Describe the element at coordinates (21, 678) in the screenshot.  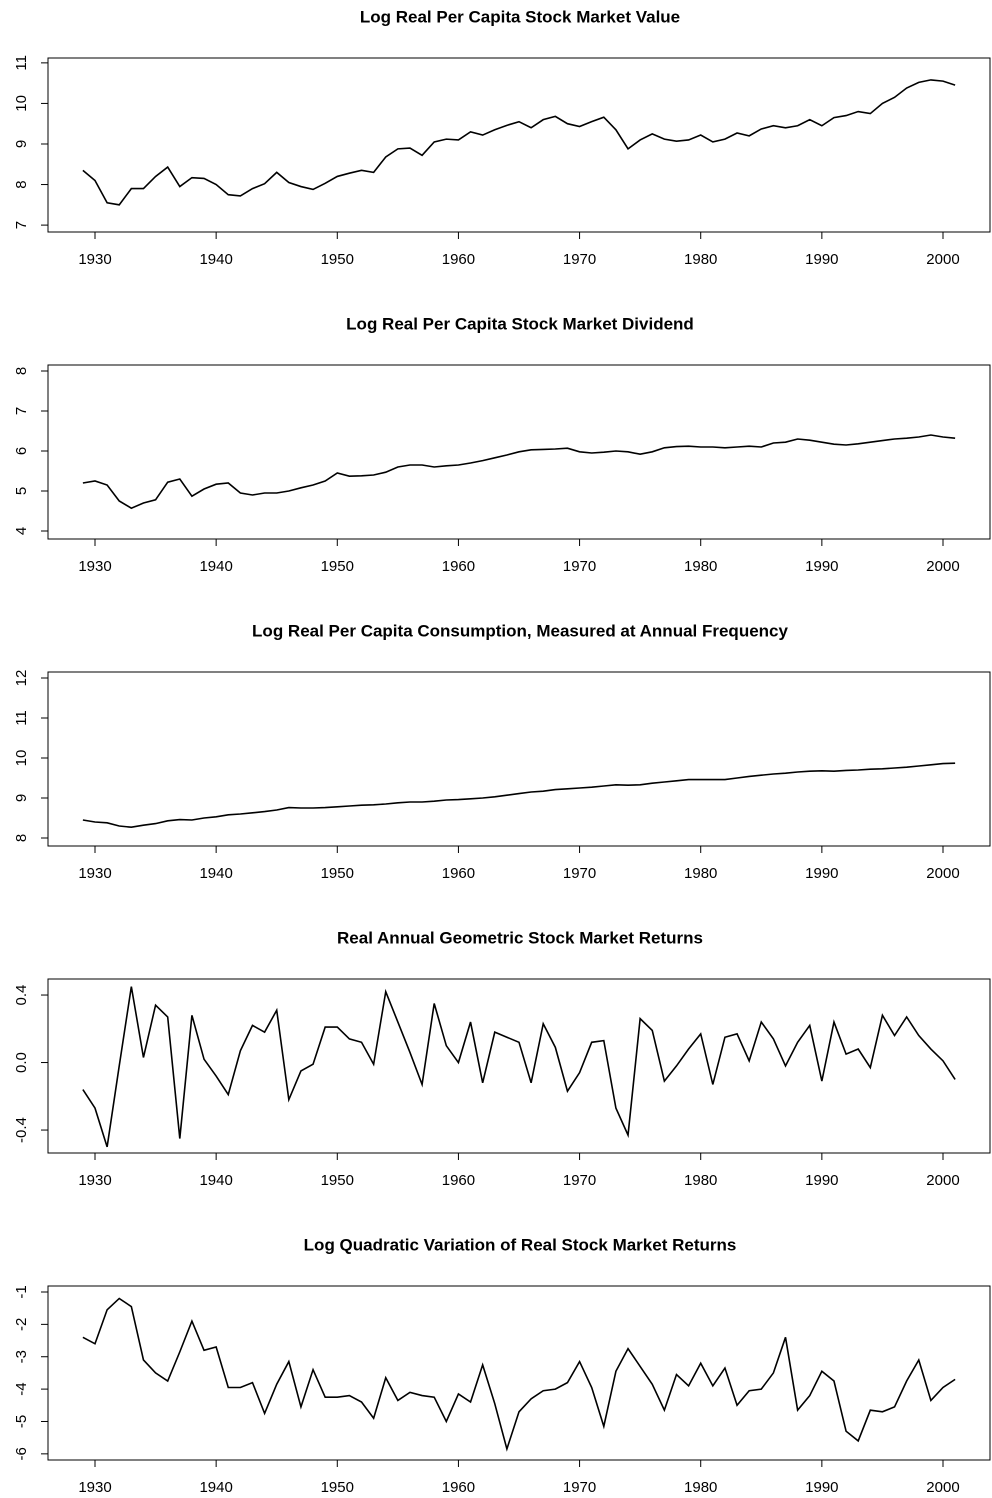
I see `y-tick-label: 12` at that location.